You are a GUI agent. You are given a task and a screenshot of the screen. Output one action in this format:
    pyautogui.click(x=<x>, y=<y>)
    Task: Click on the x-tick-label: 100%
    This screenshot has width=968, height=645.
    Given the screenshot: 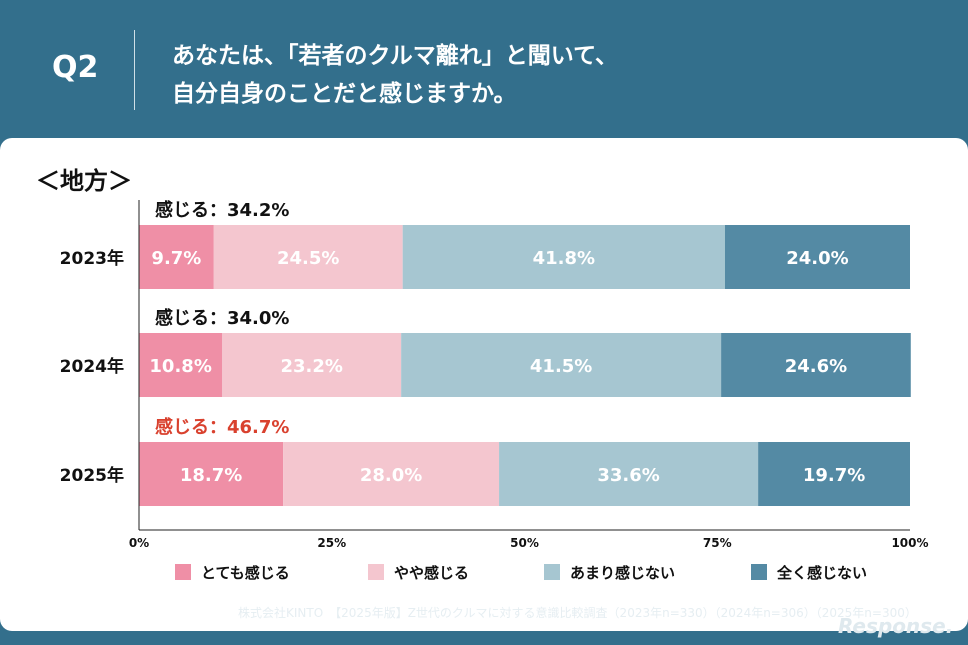 What is the action you would take?
    pyautogui.click(x=909, y=543)
    